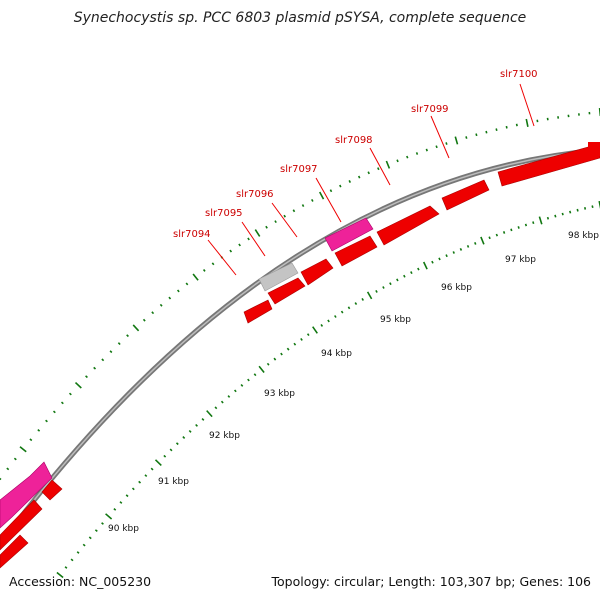 This screenshot has width=600, height=600. What do you see at coordinates (224, 213) in the screenshot?
I see `gene-label-slr7095: slr7095` at bounding box center [224, 213].